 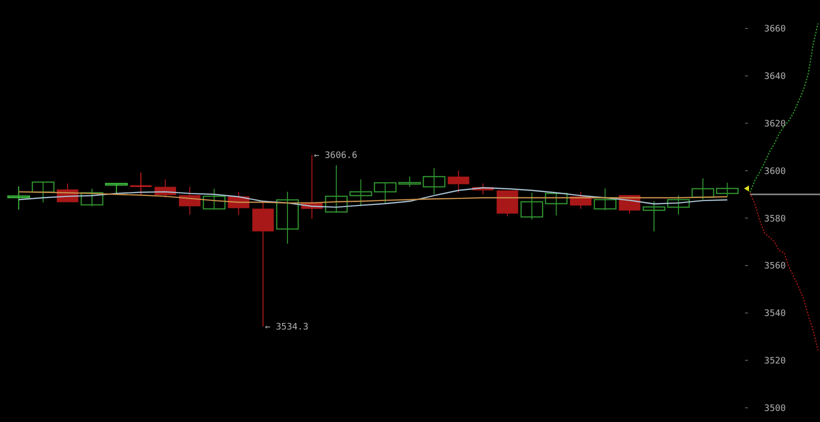 I want to click on y-tick-label: 3560, so click(x=775, y=267).